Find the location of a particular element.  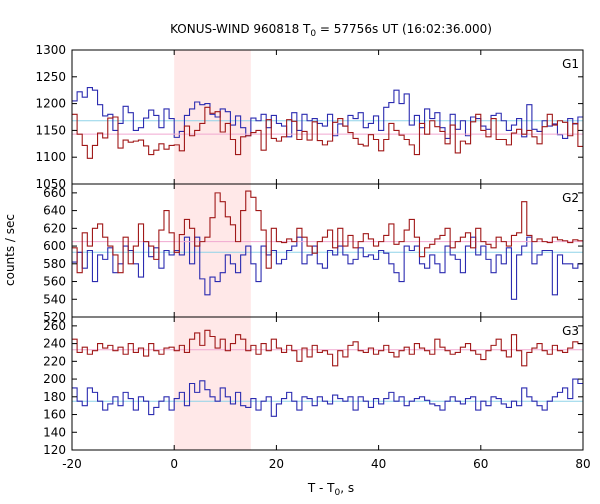

highlight-interval is located at coordinates (212, 250).